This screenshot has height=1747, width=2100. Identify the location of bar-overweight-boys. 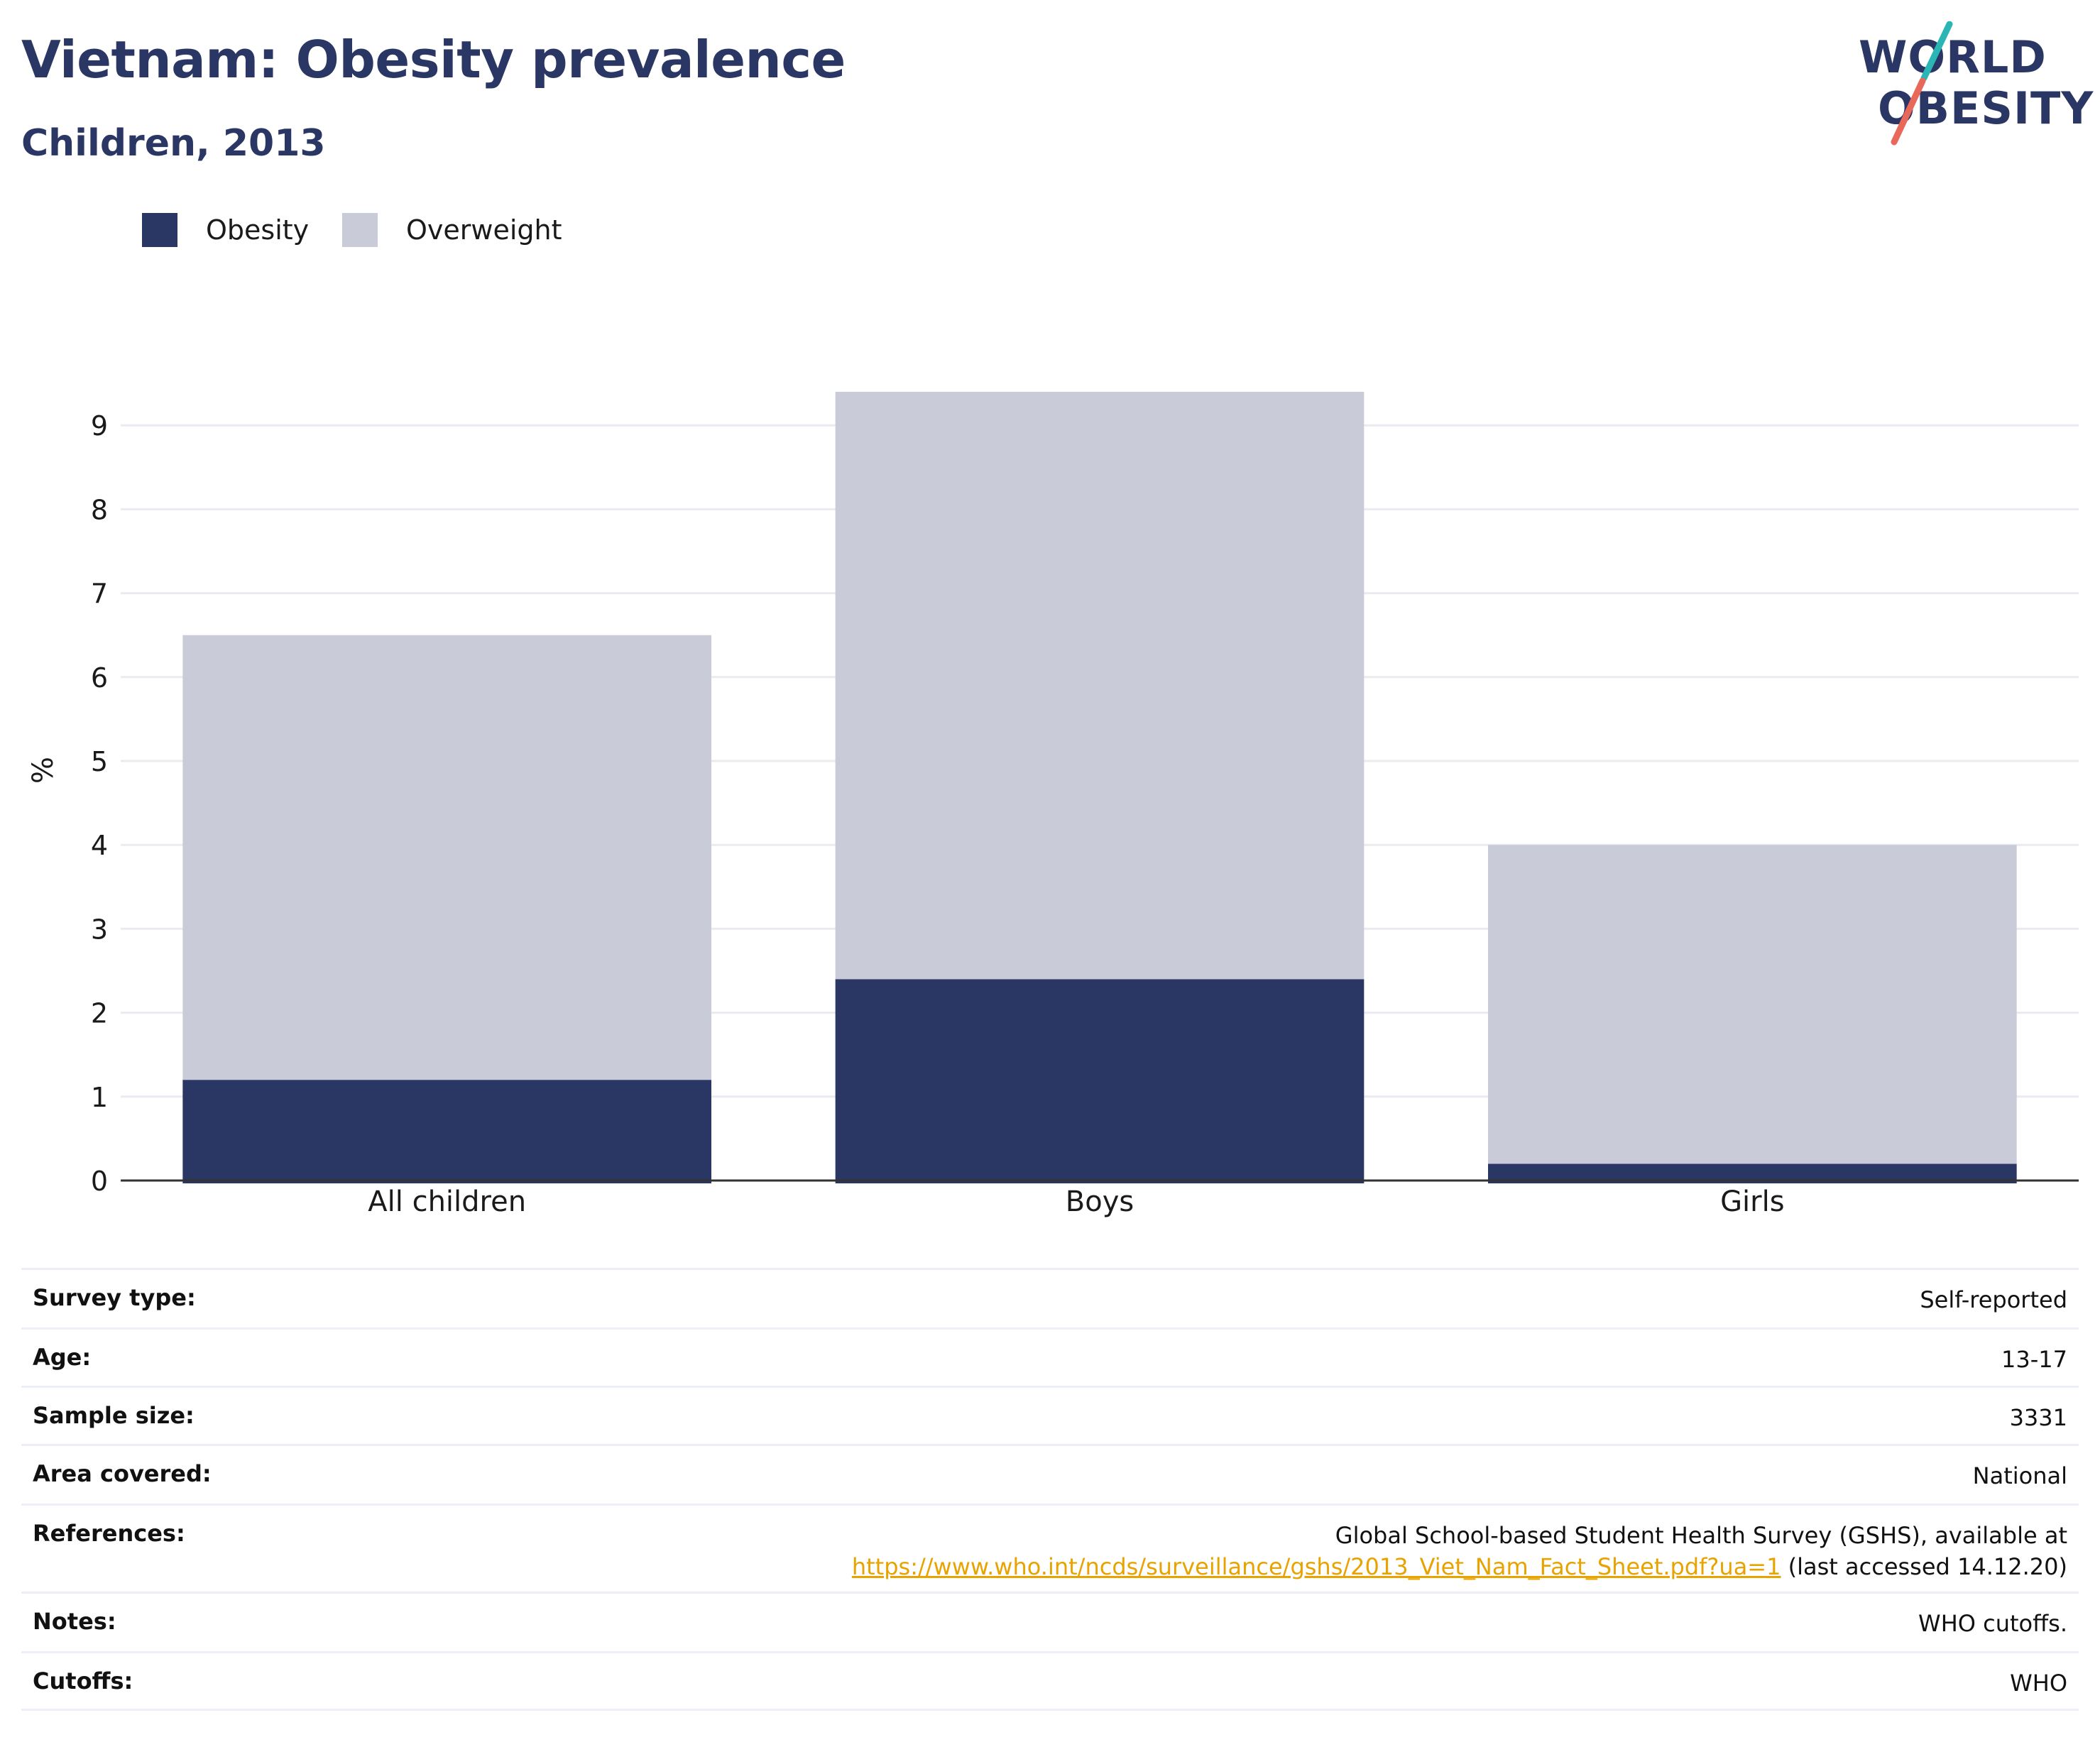
(1100, 685).